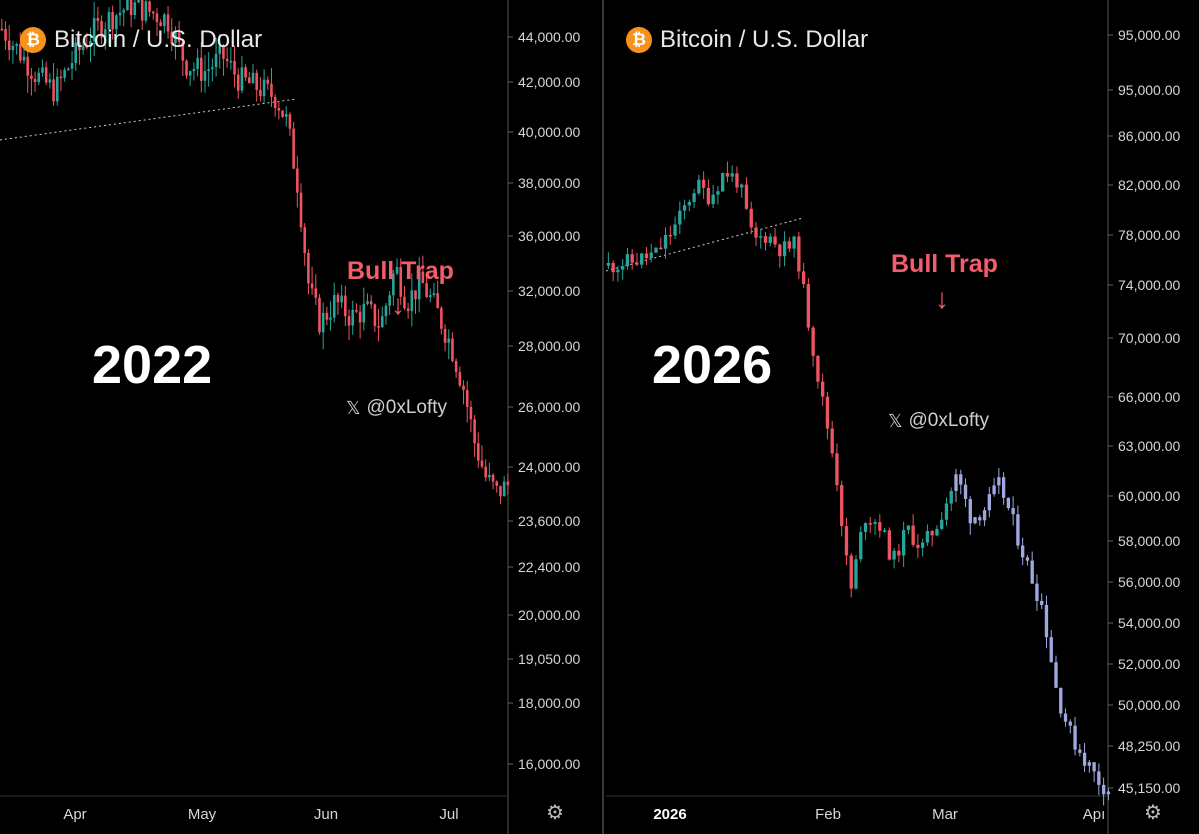 The image size is (1199, 834). Describe the element at coordinates (704, 244) in the screenshot. I see `trendline` at that location.